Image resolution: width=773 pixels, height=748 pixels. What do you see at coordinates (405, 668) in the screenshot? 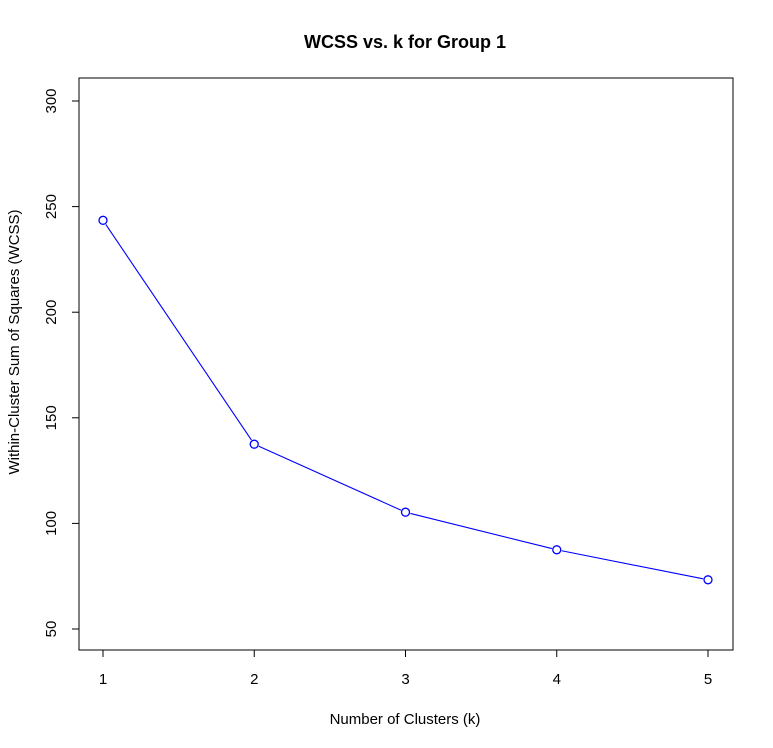
I see `x-axis: 1 2 3 4 5` at bounding box center [405, 668].